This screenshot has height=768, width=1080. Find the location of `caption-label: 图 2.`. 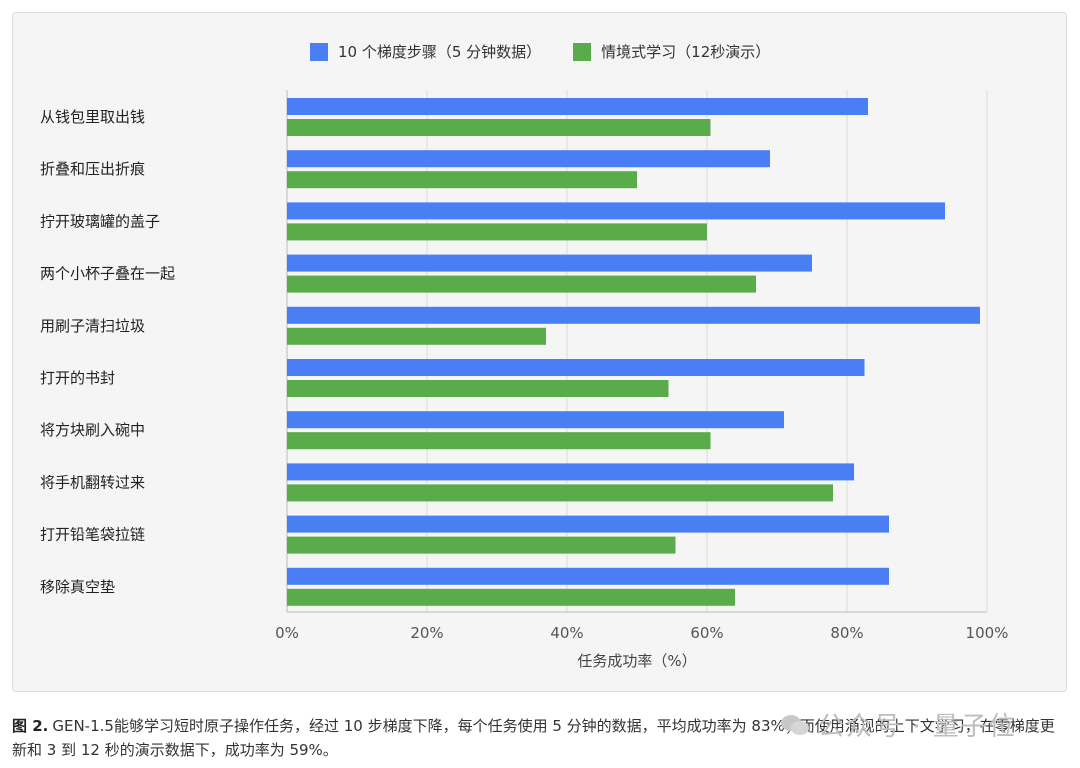

caption-label: 图 2. is located at coordinates (30, 726).